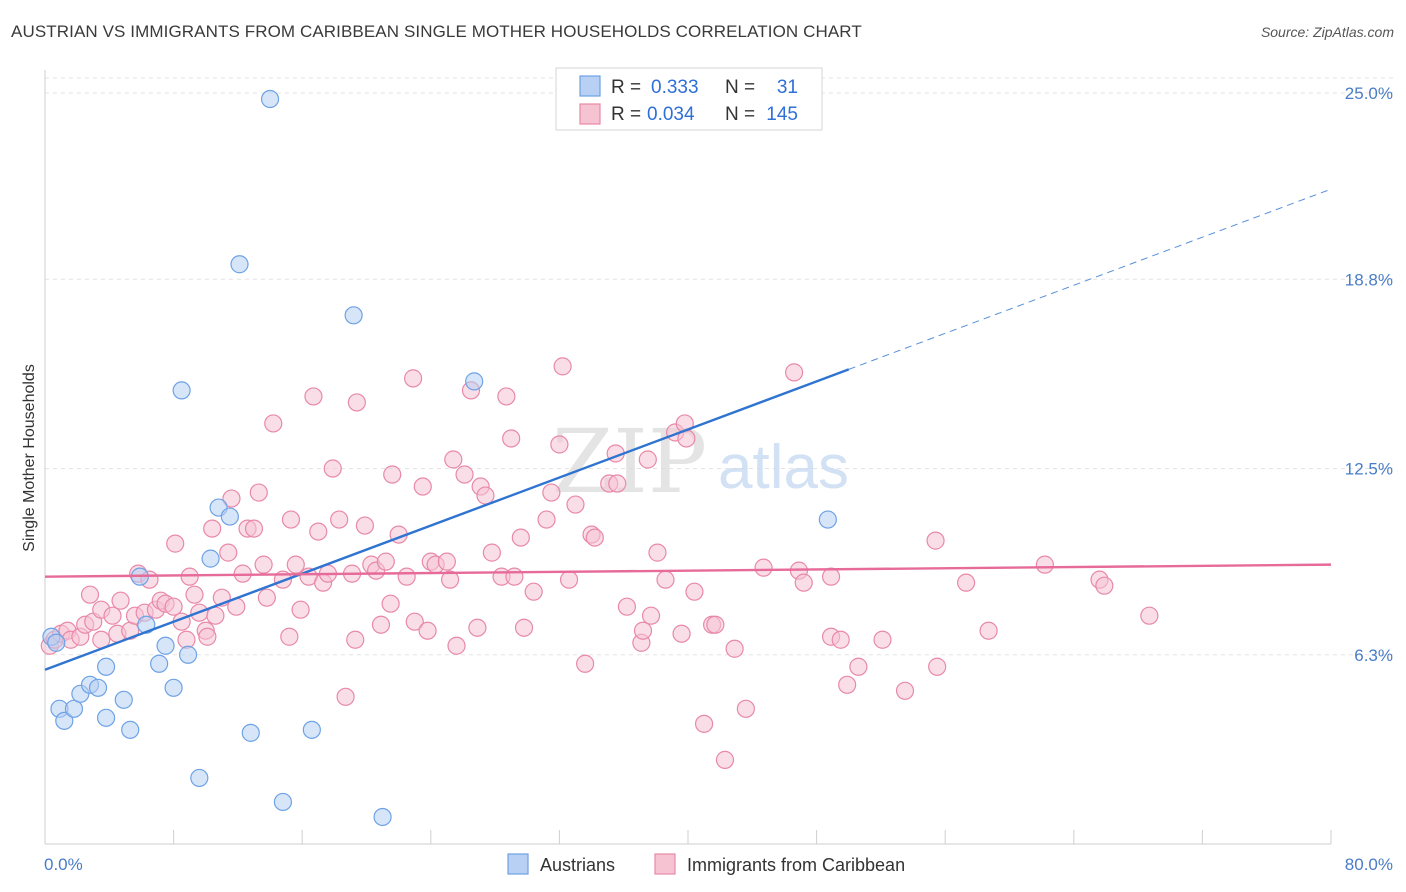 The width and height of the screenshot is (1406, 892). Describe the element at coordinates (626, 114) in the screenshot. I see `legend-r-label-pink: R =` at that location.